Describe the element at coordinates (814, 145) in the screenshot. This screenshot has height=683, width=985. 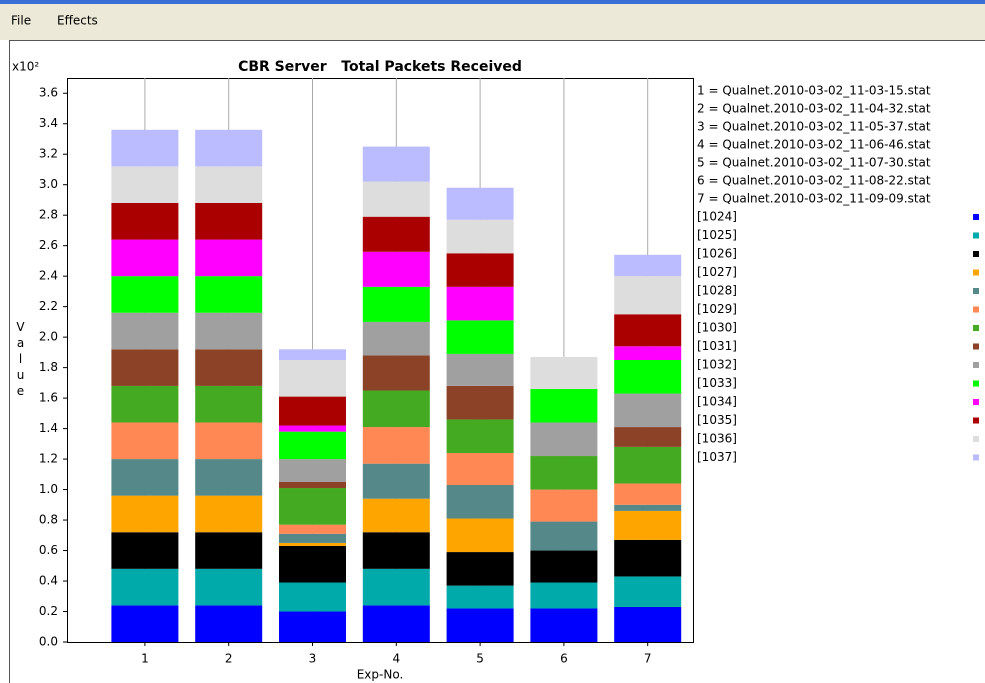
I see `category-legend-entry: 4 = Qualnet.2010-03-02_11-06-46.stat` at that location.